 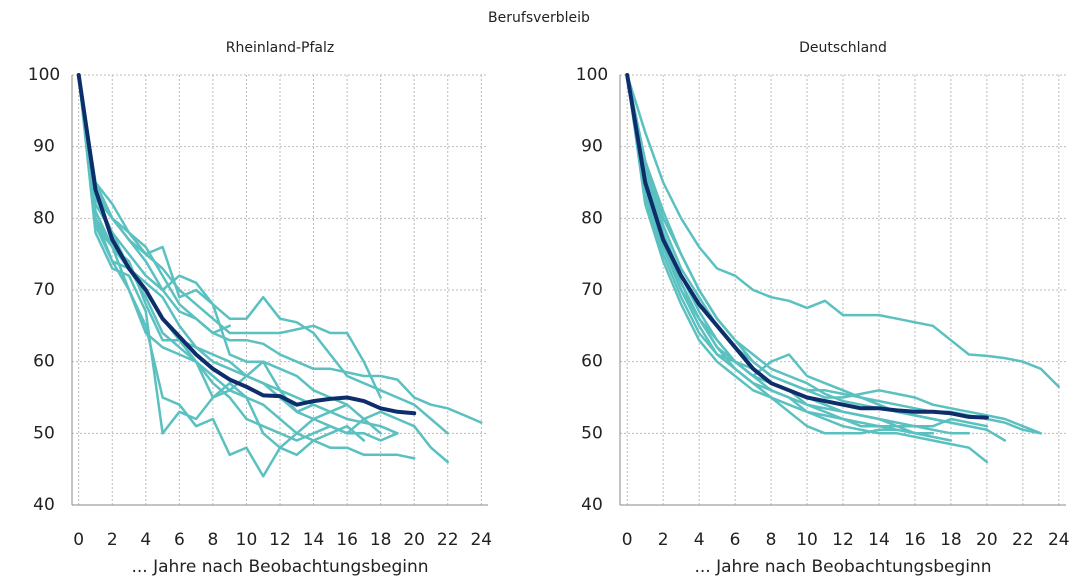 What do you see at coordinates (280, 48) in the screenshot?
I see `subplot-title: Rheinland-Pfalz` at bounding box center [280, 48].